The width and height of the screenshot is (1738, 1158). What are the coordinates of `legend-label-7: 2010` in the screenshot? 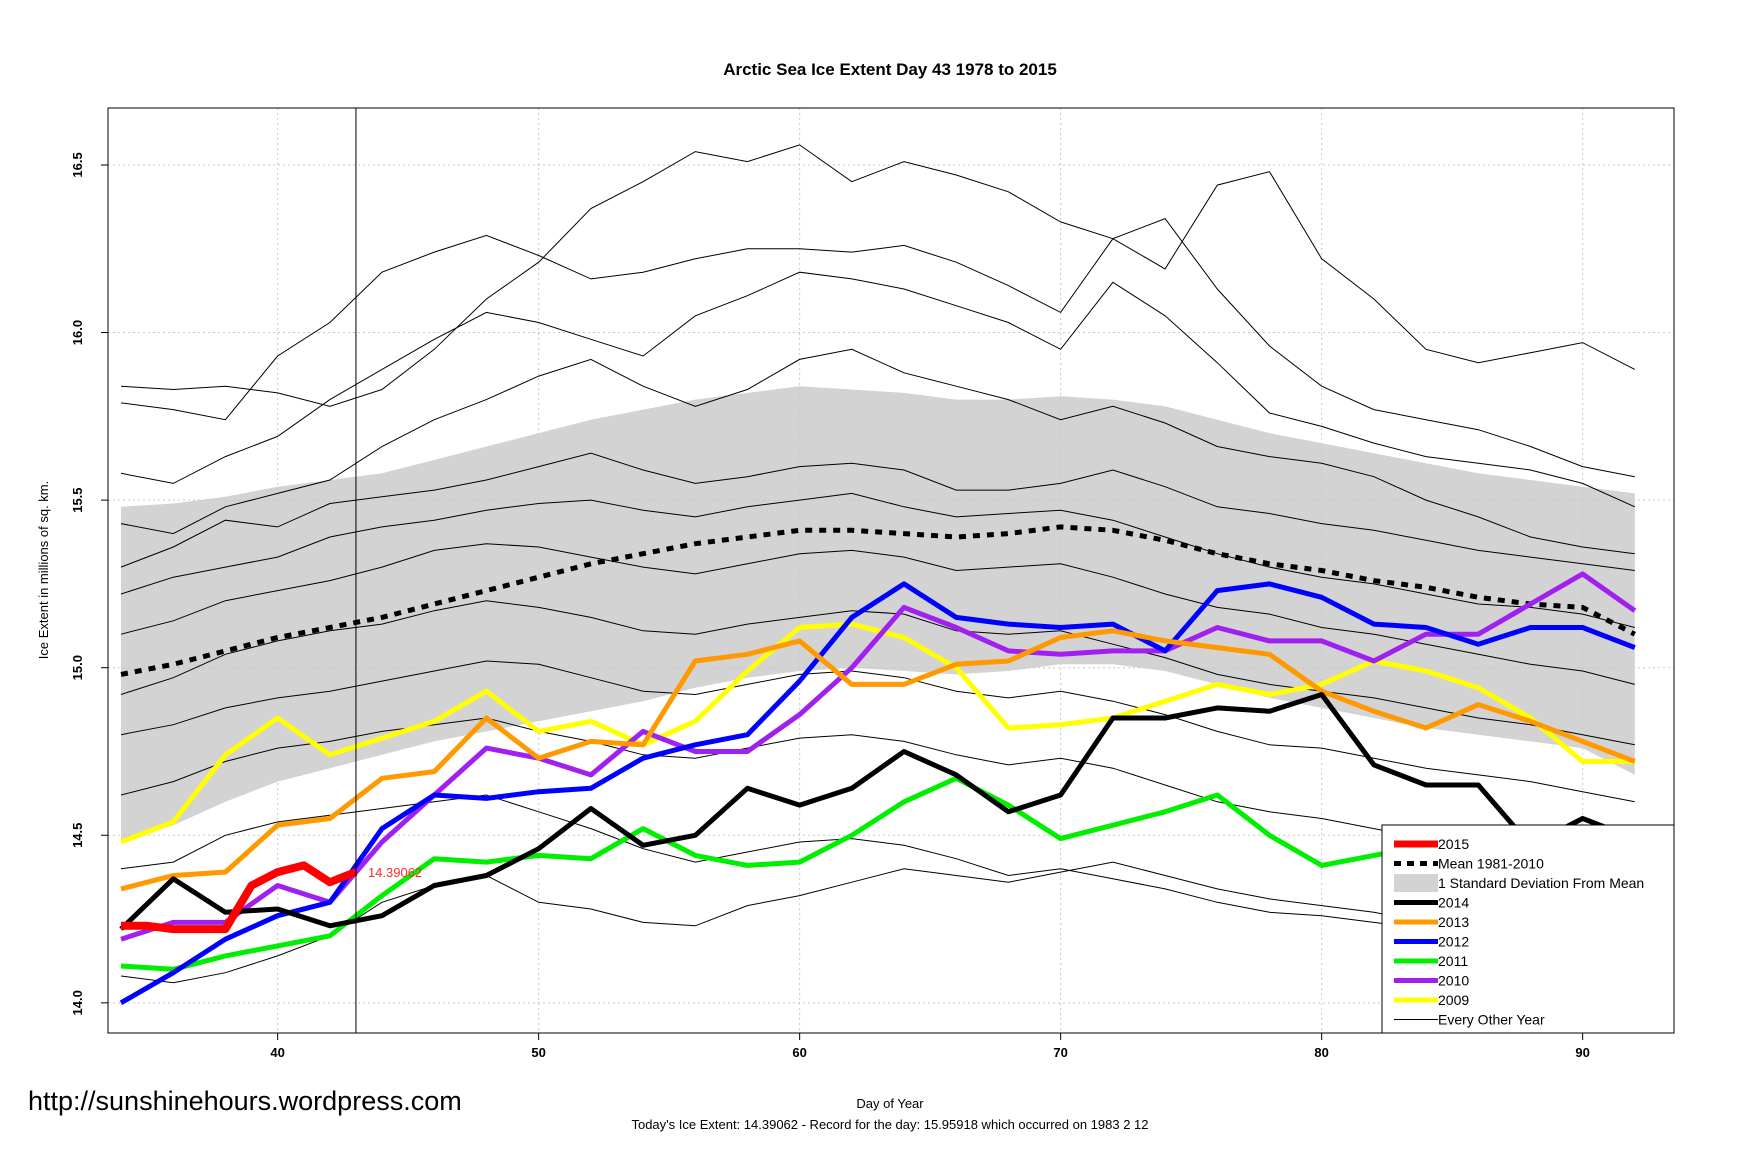 It's located at (1453, 981).